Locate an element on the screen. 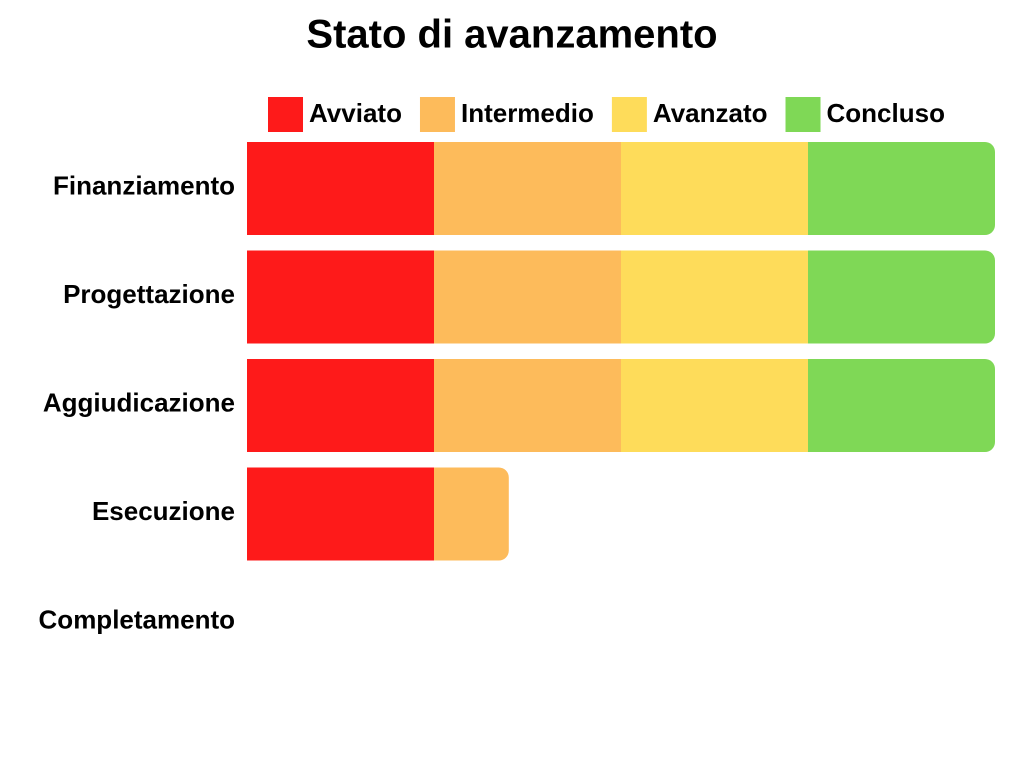 This screenshot has width=1024, height=768. category-label: Finanziamento is located at coordinates (144, 185).